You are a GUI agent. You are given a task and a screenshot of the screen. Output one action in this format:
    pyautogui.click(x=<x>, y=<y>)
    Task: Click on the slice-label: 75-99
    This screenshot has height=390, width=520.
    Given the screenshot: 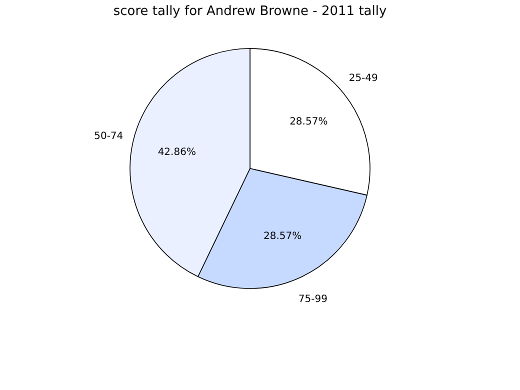 What is the action you would take?
    pyautogui.click(x=313, y=300)
    